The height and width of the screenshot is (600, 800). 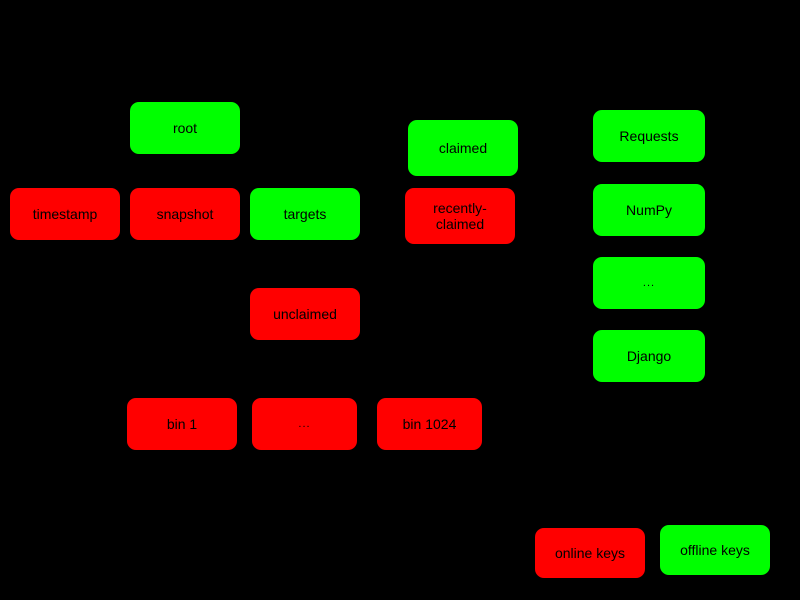 I want to click on node-legend-offline: offline keys, so click(x=715, y=550).